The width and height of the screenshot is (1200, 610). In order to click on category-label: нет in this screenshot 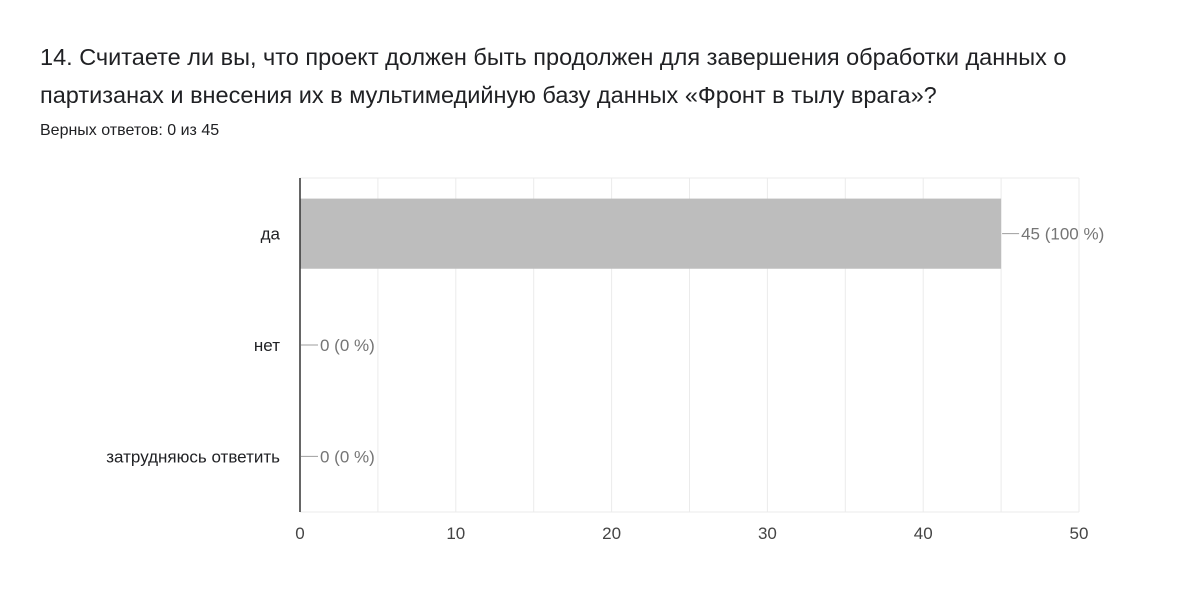, I will do `click(267, 345)`.